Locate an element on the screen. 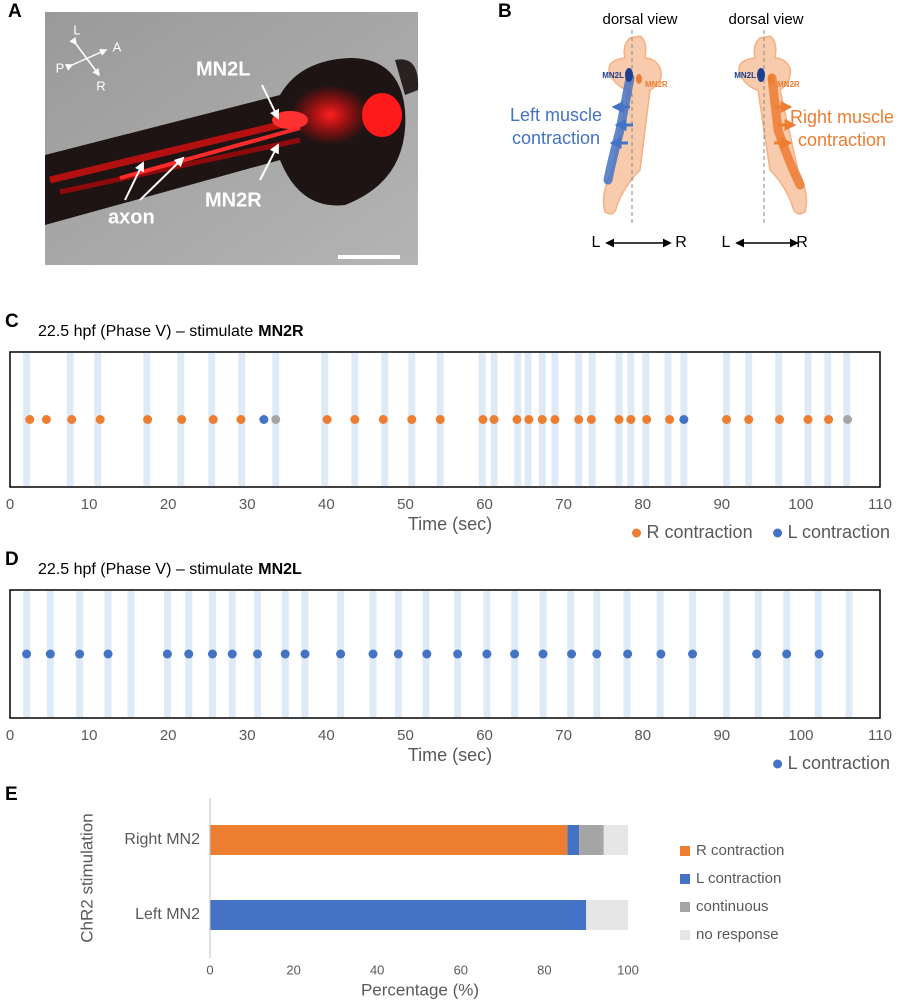 The image size is (906, 1005). title-bold: MN2L is located at coordinates (280, 569).